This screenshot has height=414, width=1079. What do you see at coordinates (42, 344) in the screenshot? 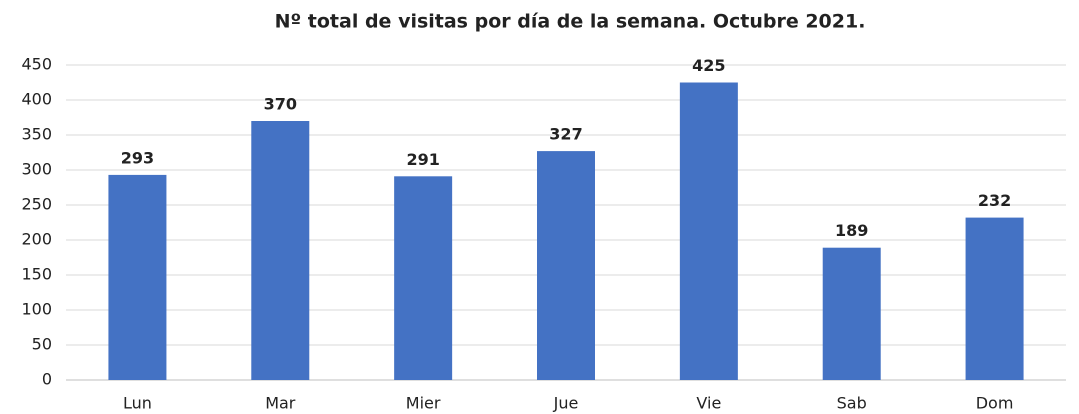
I see `y-tick-label: 50` at bounding box center [42, 344].